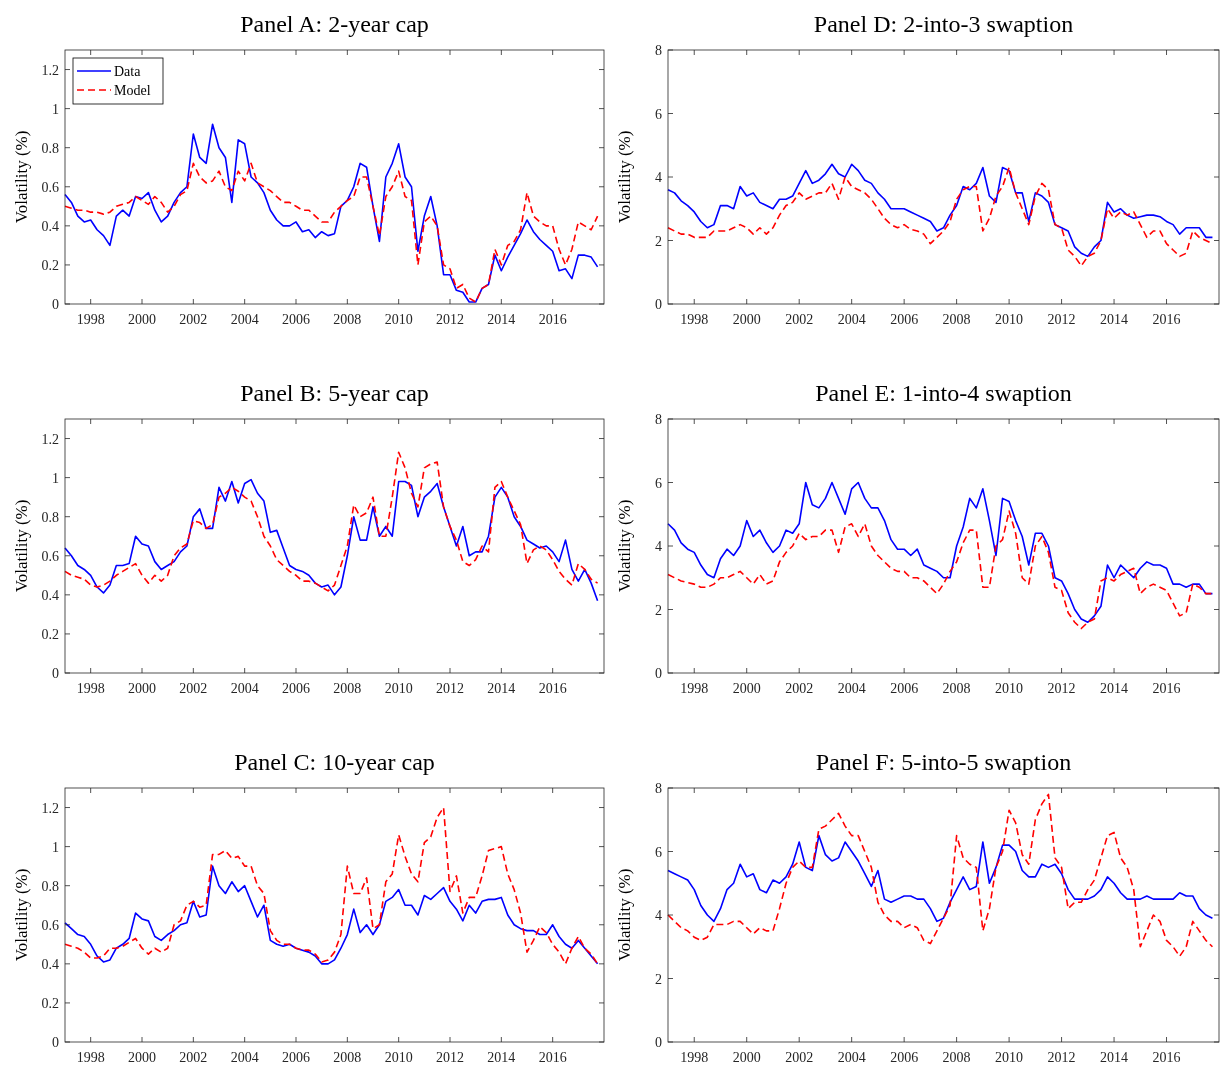  I want to click on chart-title: Panel B: 5-year cap, so click(334, 393).